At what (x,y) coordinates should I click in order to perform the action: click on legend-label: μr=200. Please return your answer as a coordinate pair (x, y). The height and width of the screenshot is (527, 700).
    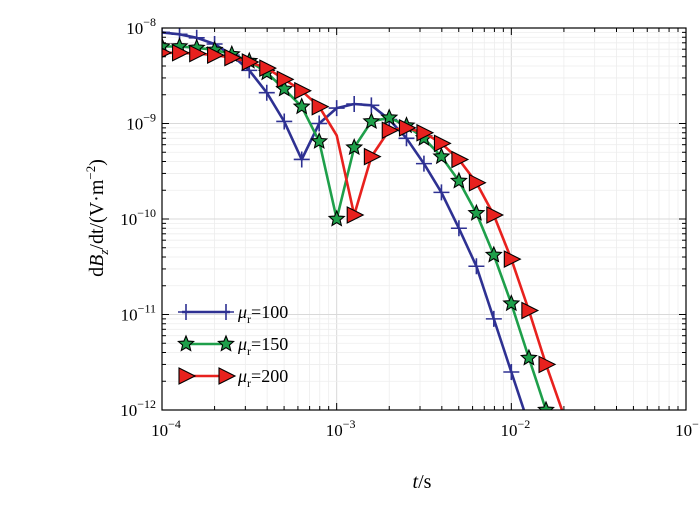
    Looking at the image, I should click on (262, 378).